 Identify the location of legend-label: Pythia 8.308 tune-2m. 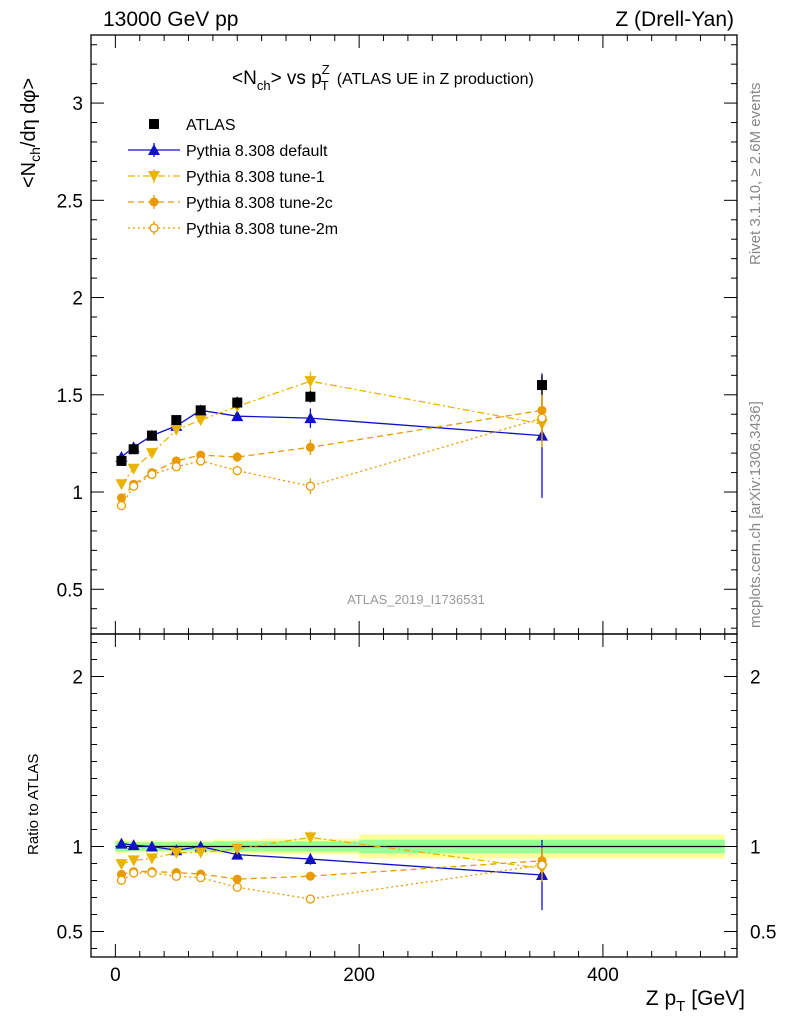
(262, 229).